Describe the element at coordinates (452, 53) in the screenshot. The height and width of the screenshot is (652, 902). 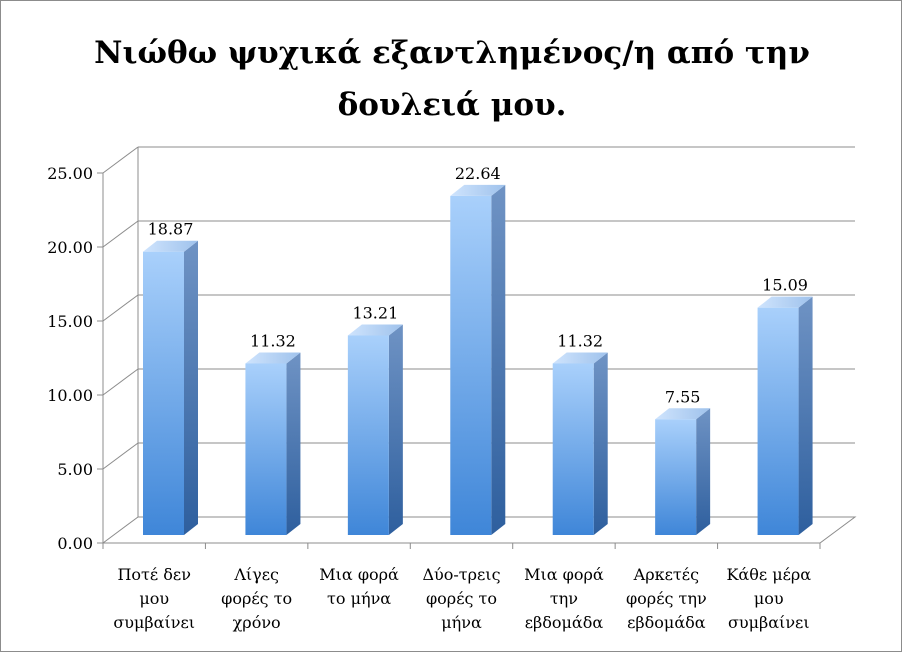
I see `chart-title-line-1: Νιώθω ψυχικά εξαντλημένος/η από την` at that location.